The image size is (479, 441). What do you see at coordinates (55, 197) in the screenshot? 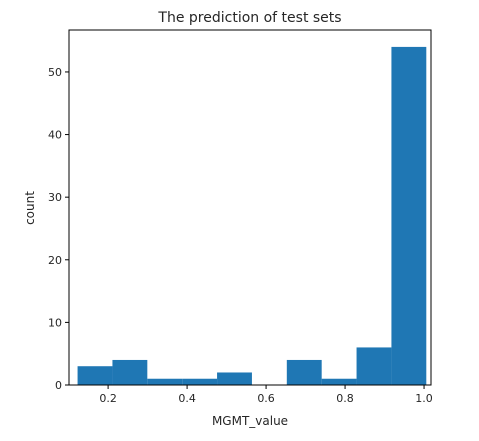
I see `y-tick-label: 30` at bounding box center [55, 197].